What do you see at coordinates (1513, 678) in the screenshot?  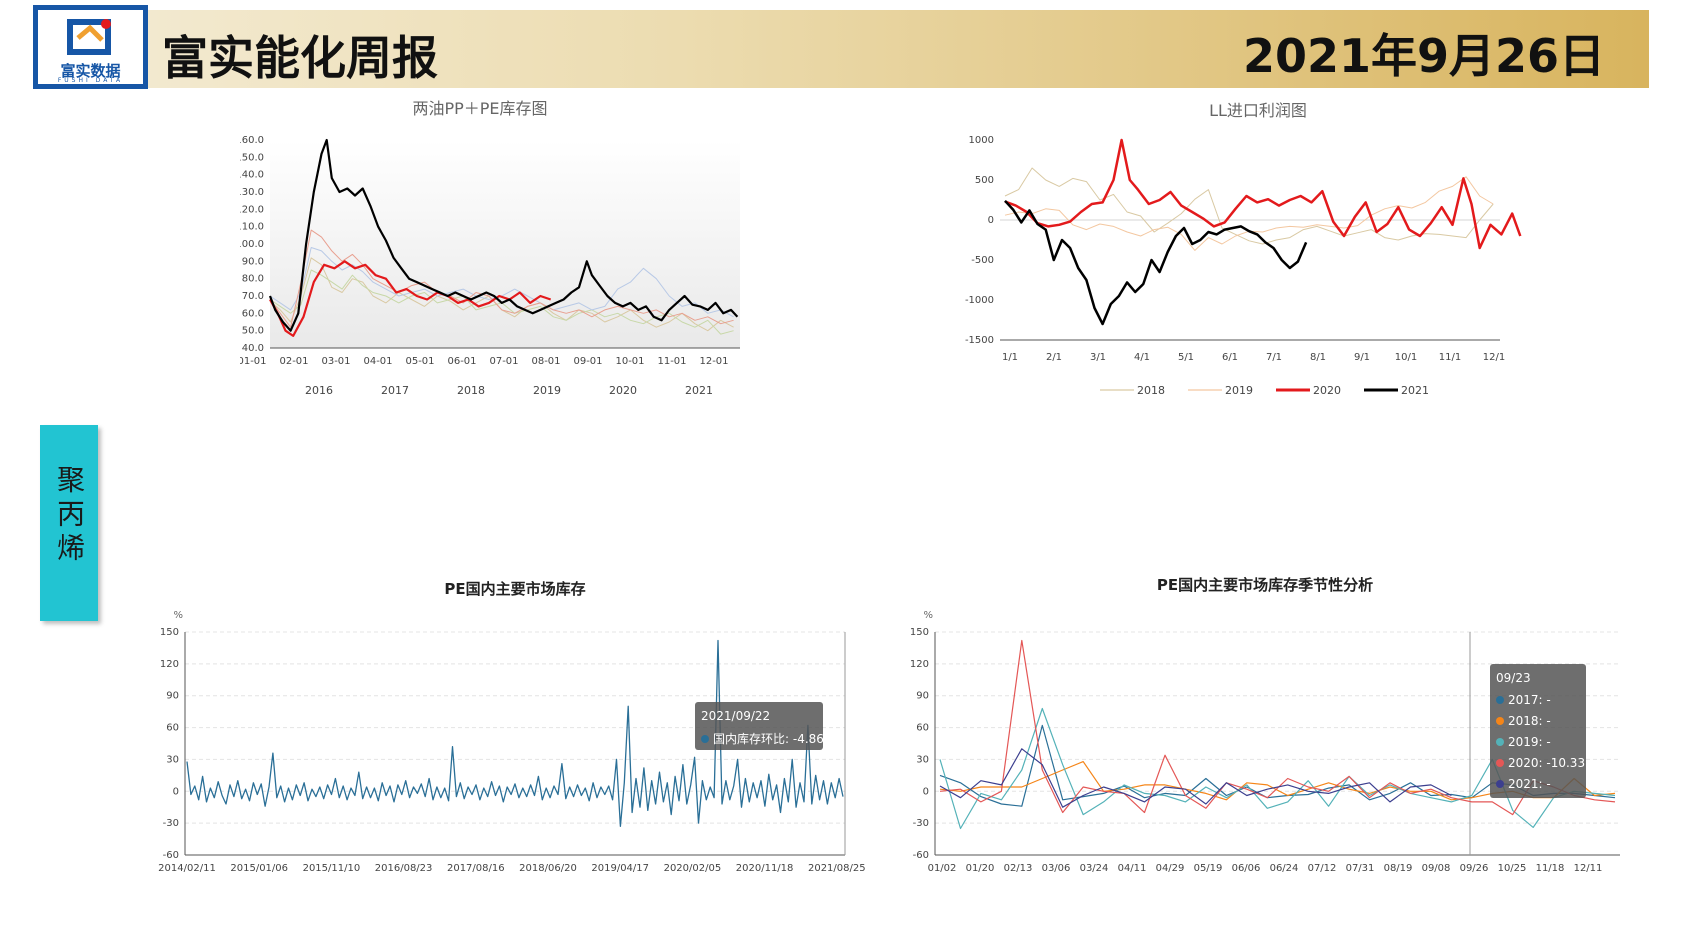 I see `tooltip-date: 09/23` at bounding box center [1513, 678].